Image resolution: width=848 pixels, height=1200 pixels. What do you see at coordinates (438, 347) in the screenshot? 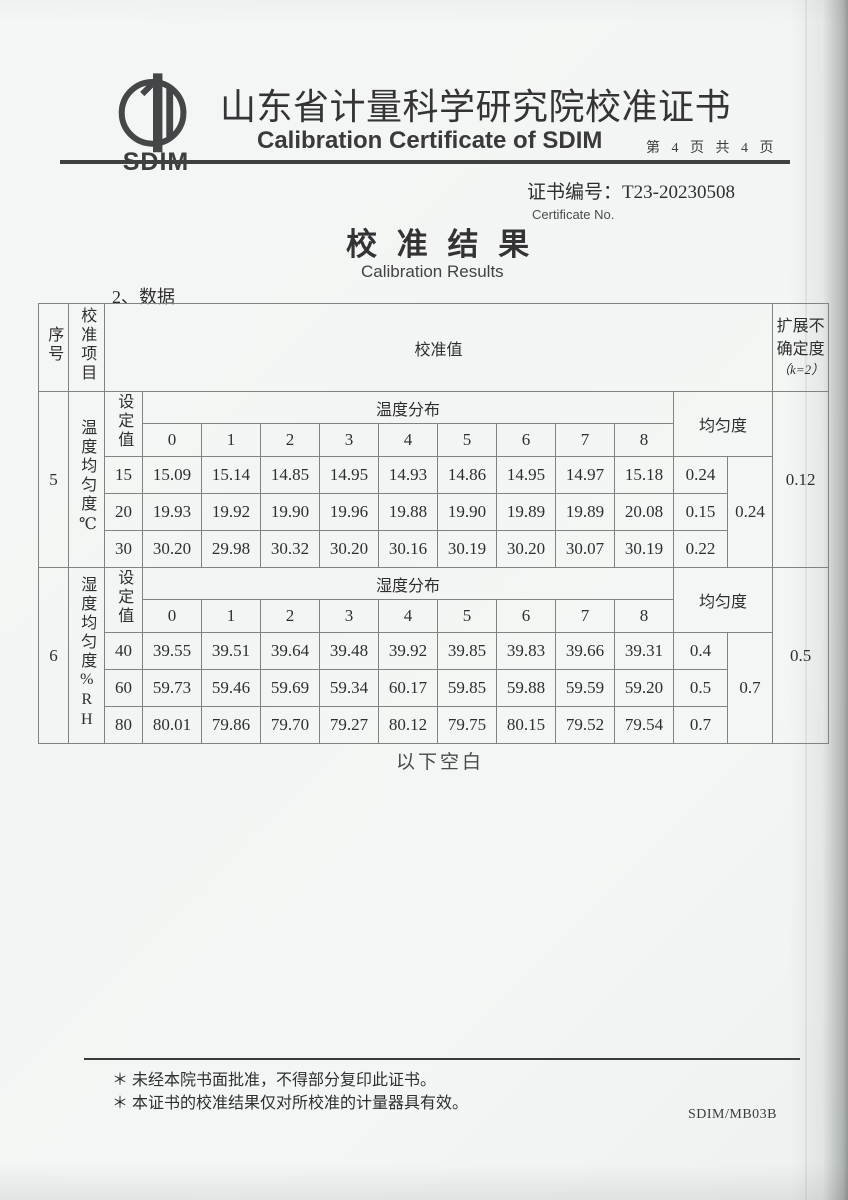
I see `col-header-value: 校准值` at bounding box center [438, 347].